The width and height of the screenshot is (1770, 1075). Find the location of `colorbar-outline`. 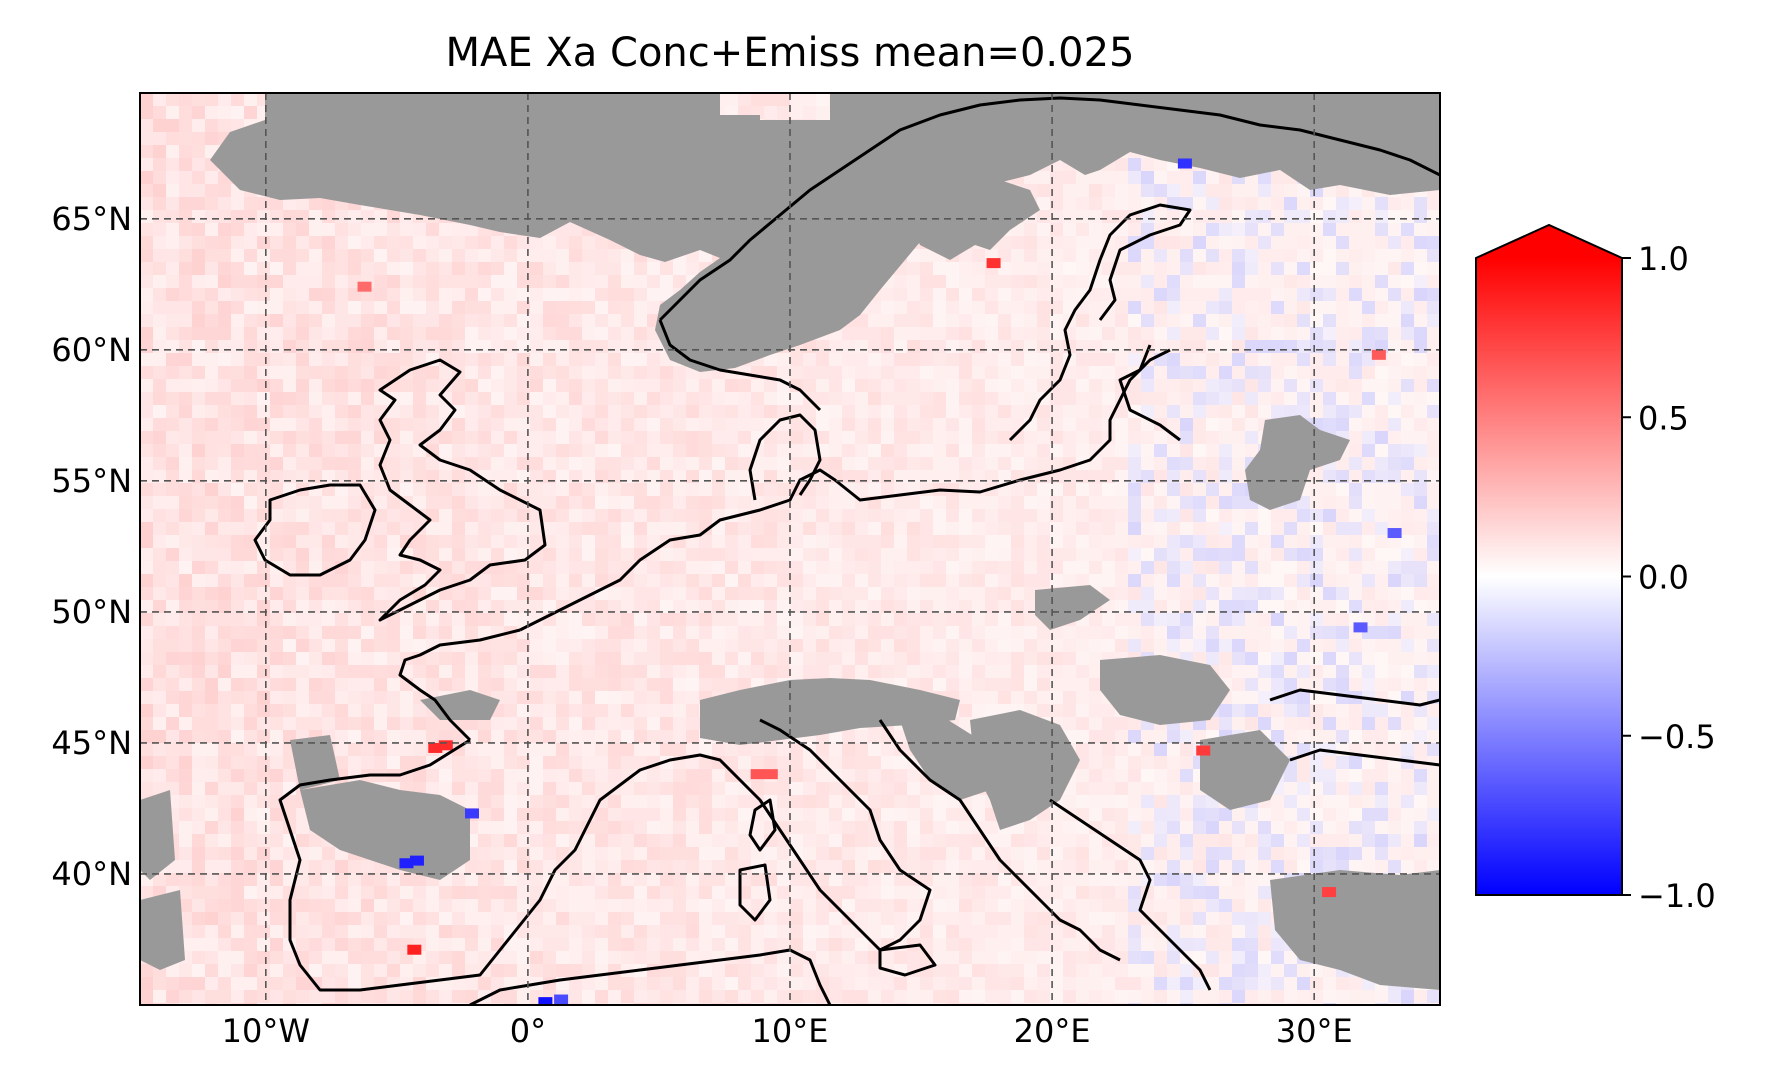

colorbar-outline is located at coordinates (1549, 559).